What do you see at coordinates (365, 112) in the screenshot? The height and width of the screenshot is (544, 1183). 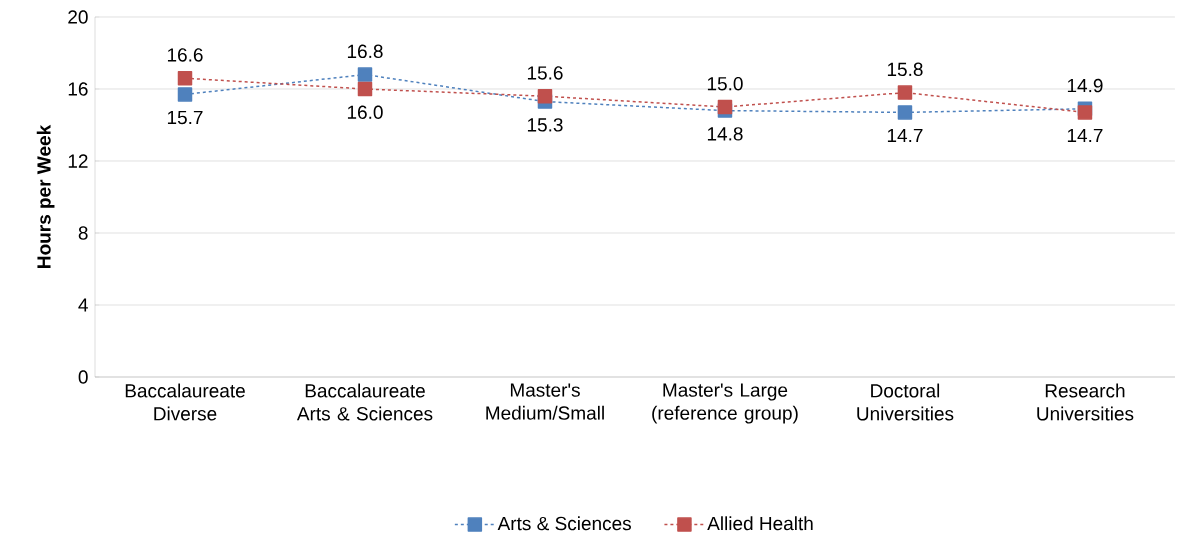 I see `data-label: 16.0` at bounding box center [365, 112].